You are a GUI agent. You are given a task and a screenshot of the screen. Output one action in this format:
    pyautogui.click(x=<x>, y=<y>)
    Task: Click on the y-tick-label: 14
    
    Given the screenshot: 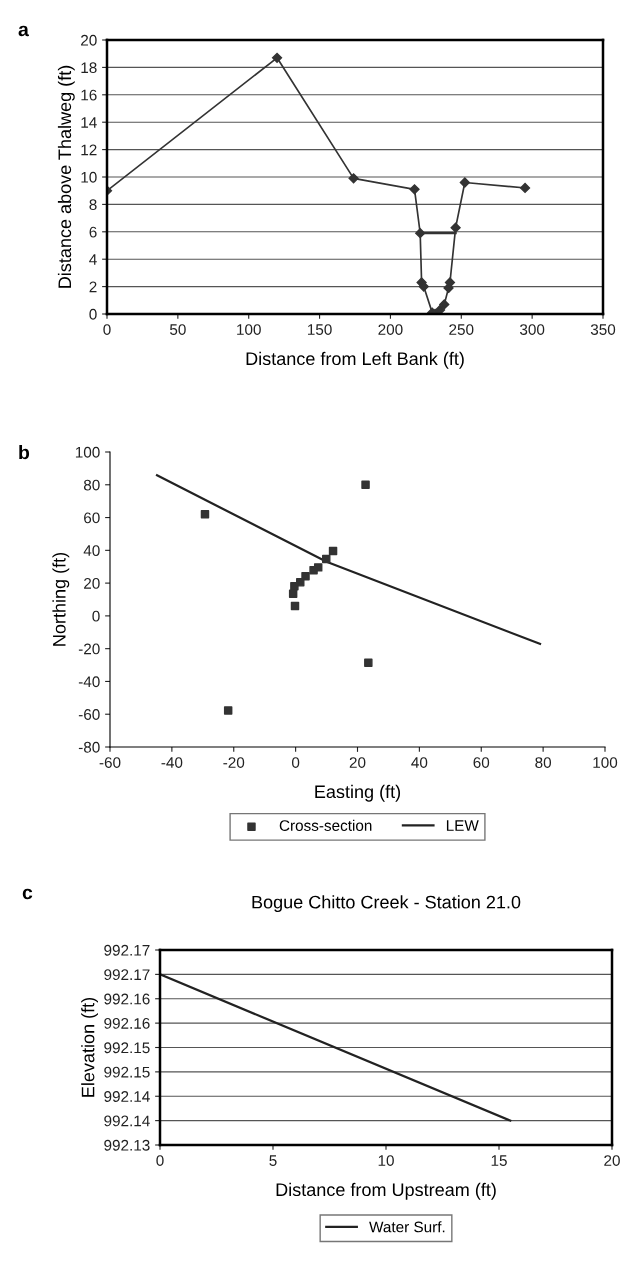 What is the action you would take?
    pyautogui.click(x=89, y=122)
    